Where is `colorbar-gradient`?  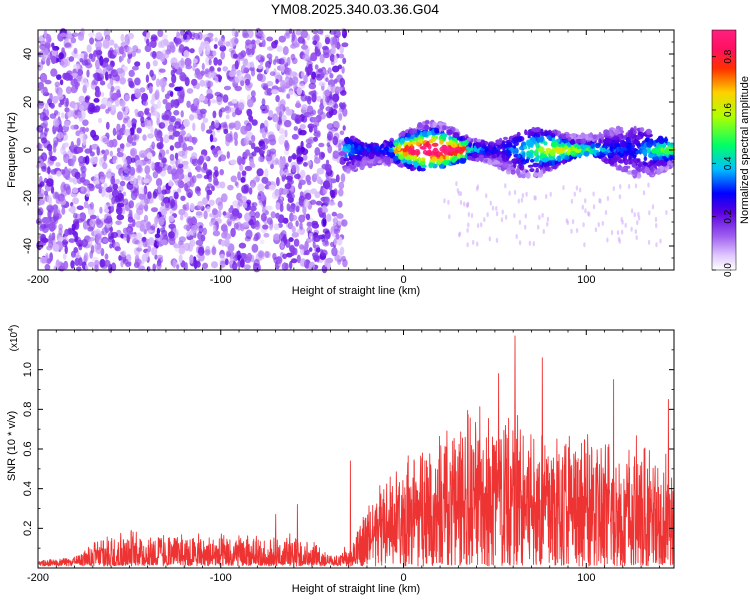
colorbar-gradient is located at coordinates (724, 150).